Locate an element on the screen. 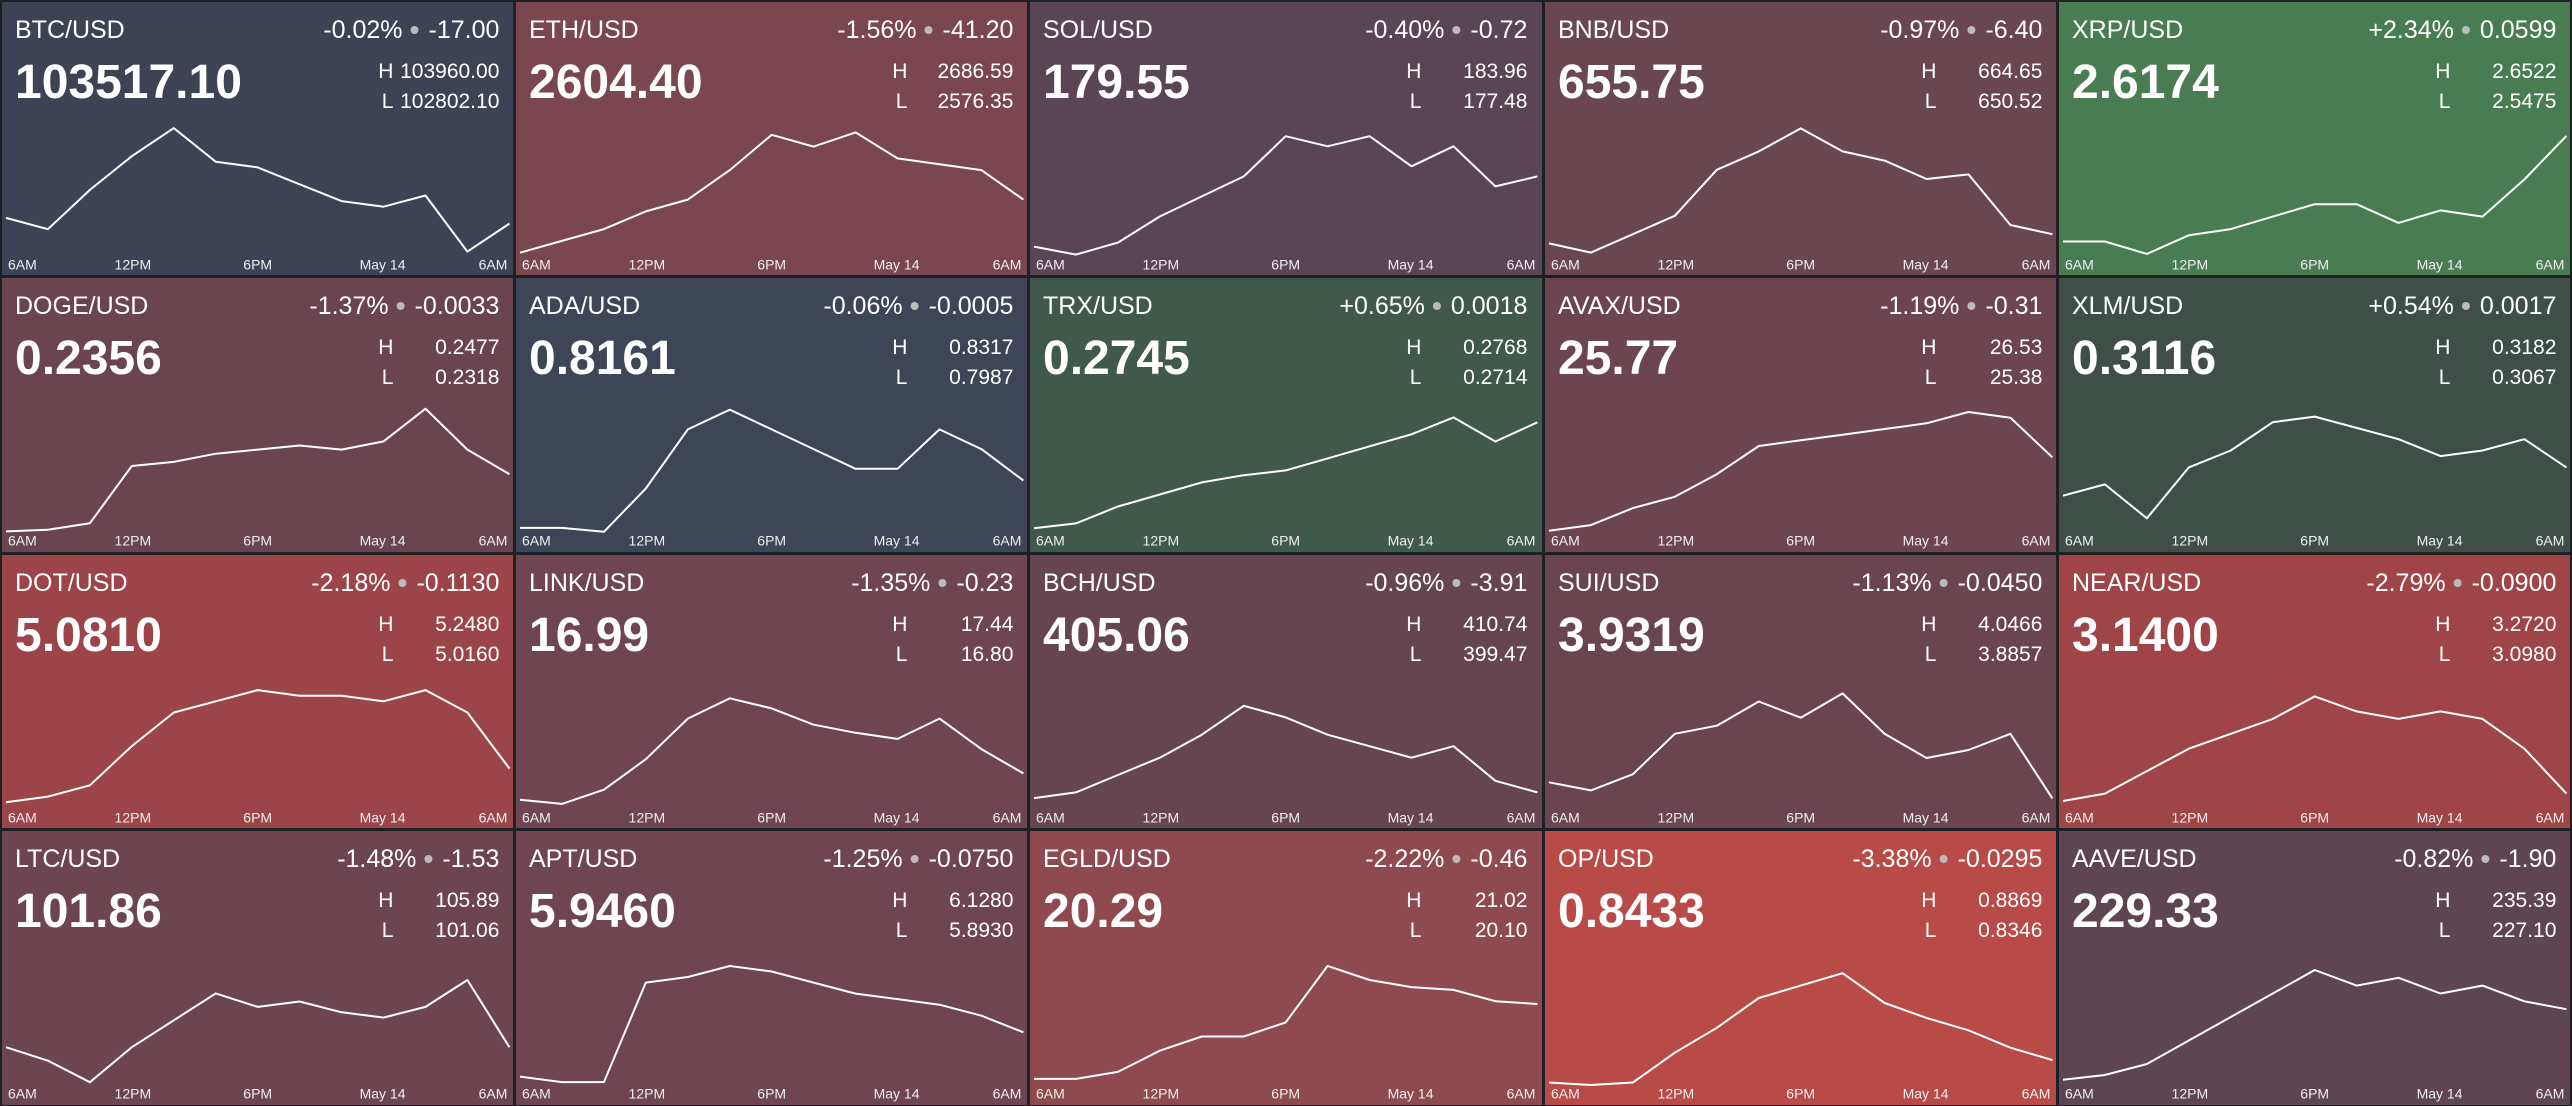 The height and width of the screenshot is (1106, 2572). pair-label: NEAR/USD is located at coordinates (2136, 583).